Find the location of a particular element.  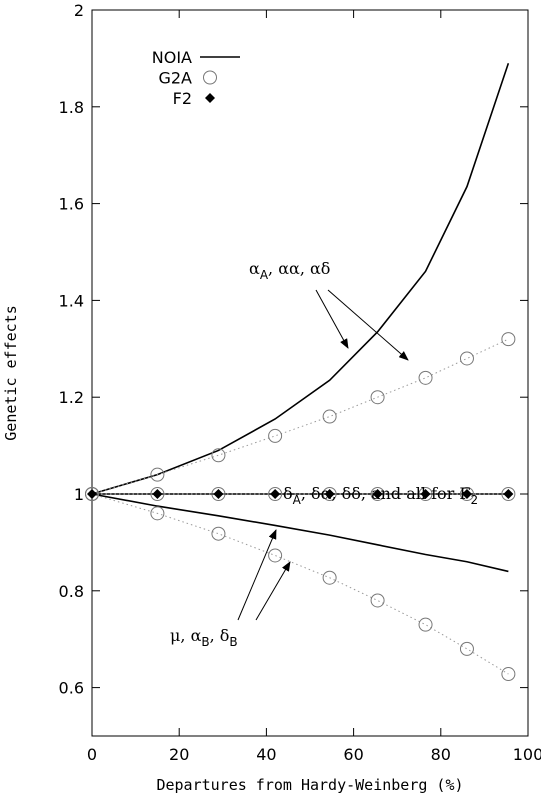

y-tick-label: 1.2 is located at coordinates (71, 397).